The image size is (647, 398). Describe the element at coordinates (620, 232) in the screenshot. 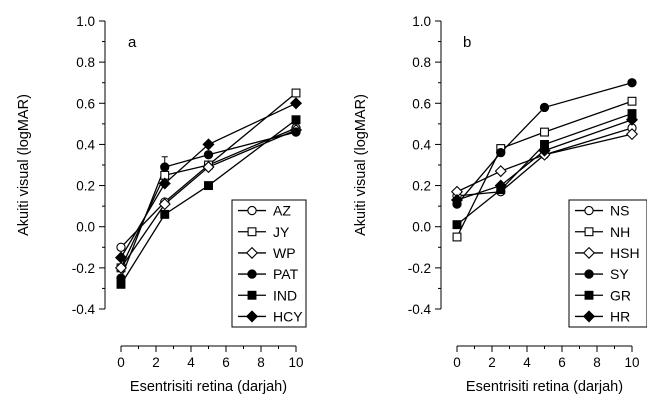

I see `legend-label-nh: NH` at that location.